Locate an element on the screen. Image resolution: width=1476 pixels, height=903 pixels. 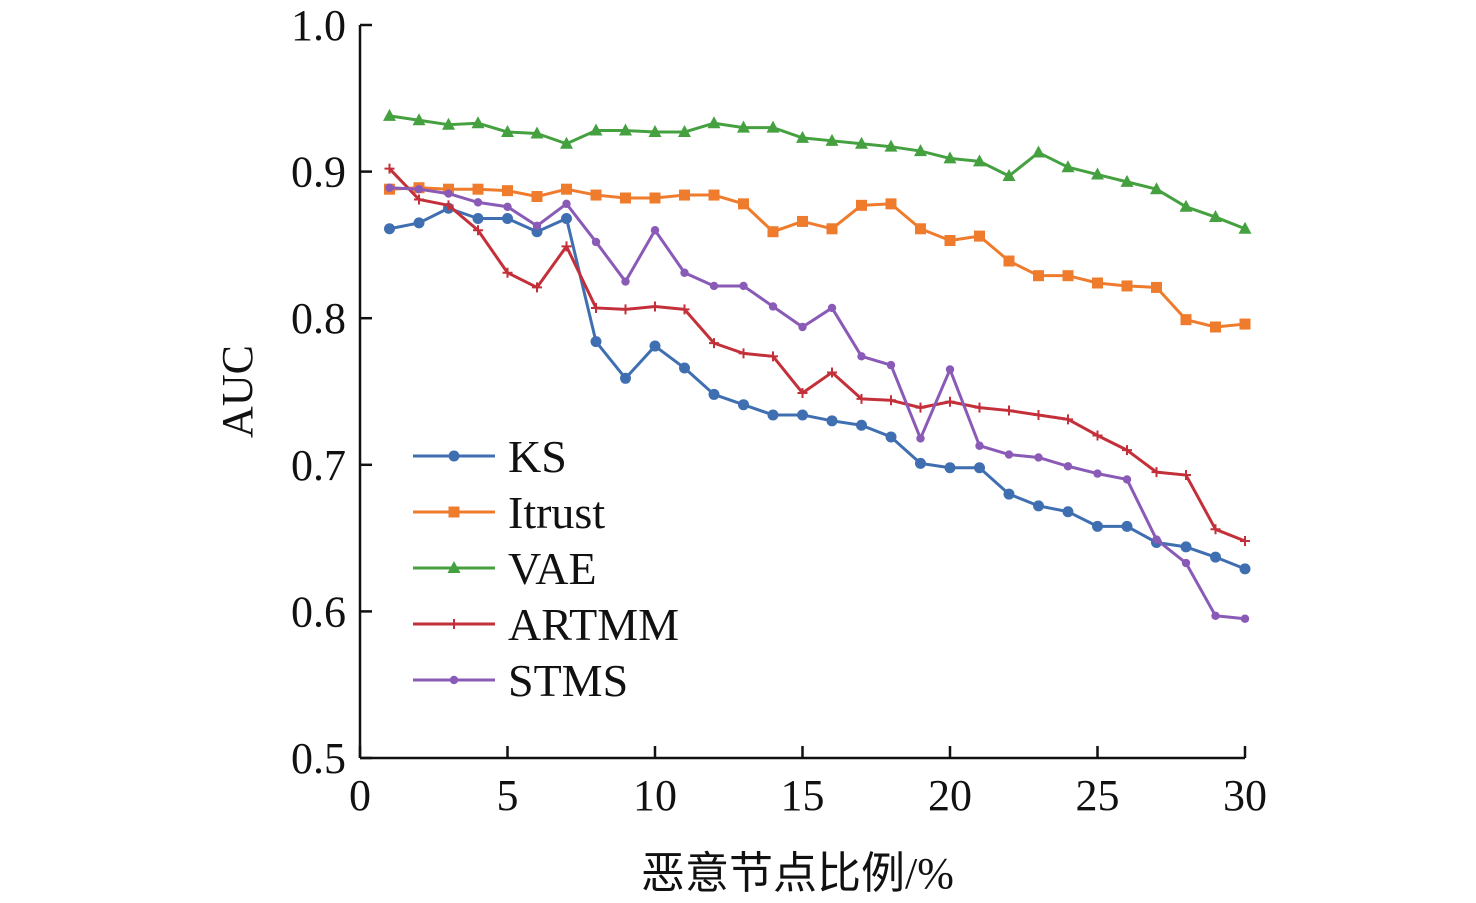
legend-item-stms: STMS is located at coordinates (520, 680).